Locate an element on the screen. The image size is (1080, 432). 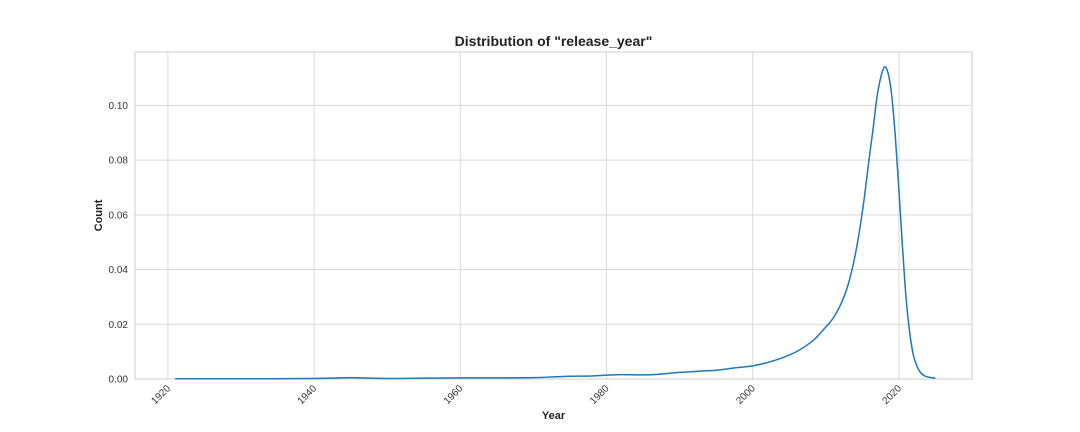
x-tick-label: 1960 is located at coordinates (454, 395).